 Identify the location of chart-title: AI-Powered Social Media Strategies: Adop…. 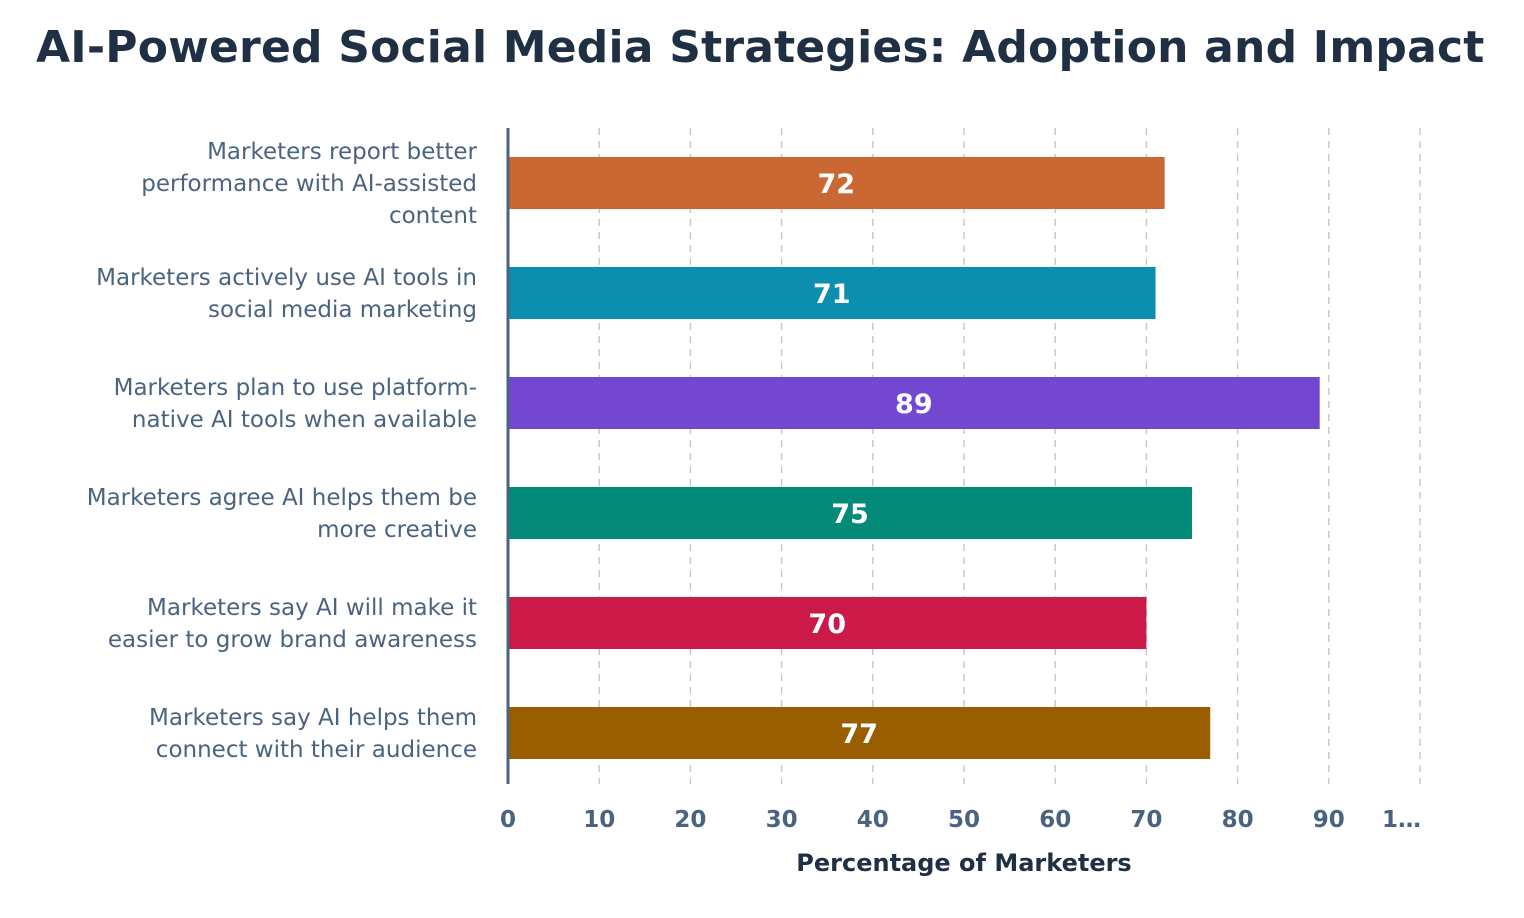
(760, 47).